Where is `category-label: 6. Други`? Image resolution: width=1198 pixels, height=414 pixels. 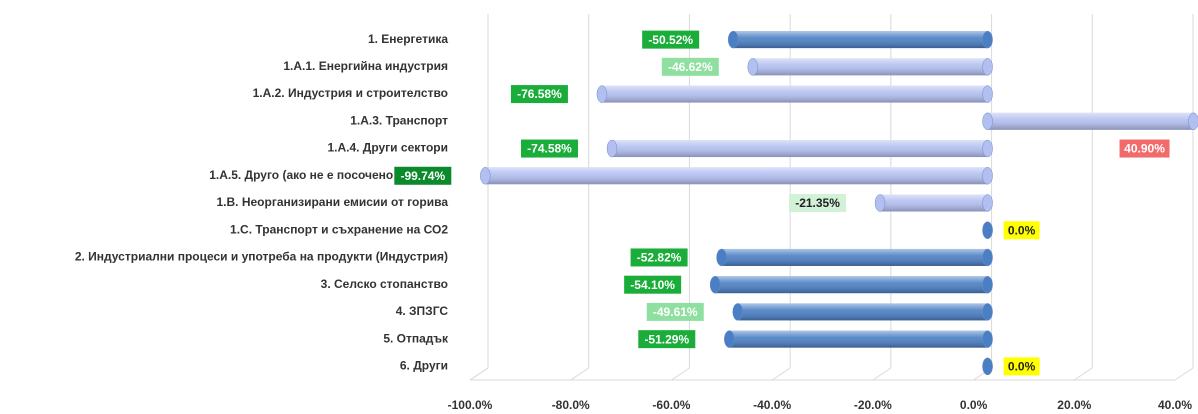 category-label: 6. Други is located at coordinates (424, 366).